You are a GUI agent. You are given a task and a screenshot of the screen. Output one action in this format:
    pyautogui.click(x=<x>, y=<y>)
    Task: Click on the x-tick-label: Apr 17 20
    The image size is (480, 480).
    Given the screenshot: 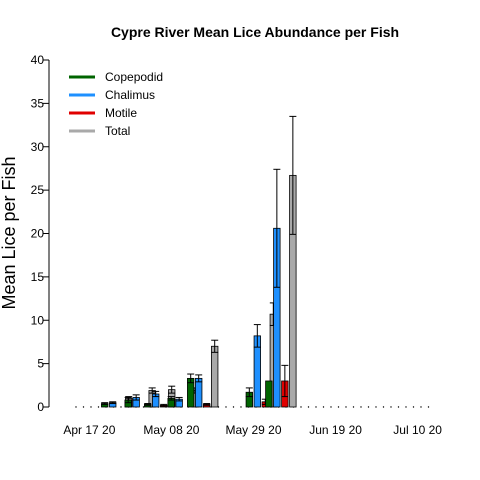 What is the action you would take?
    pyautogui.click(x=89, y=430)
    